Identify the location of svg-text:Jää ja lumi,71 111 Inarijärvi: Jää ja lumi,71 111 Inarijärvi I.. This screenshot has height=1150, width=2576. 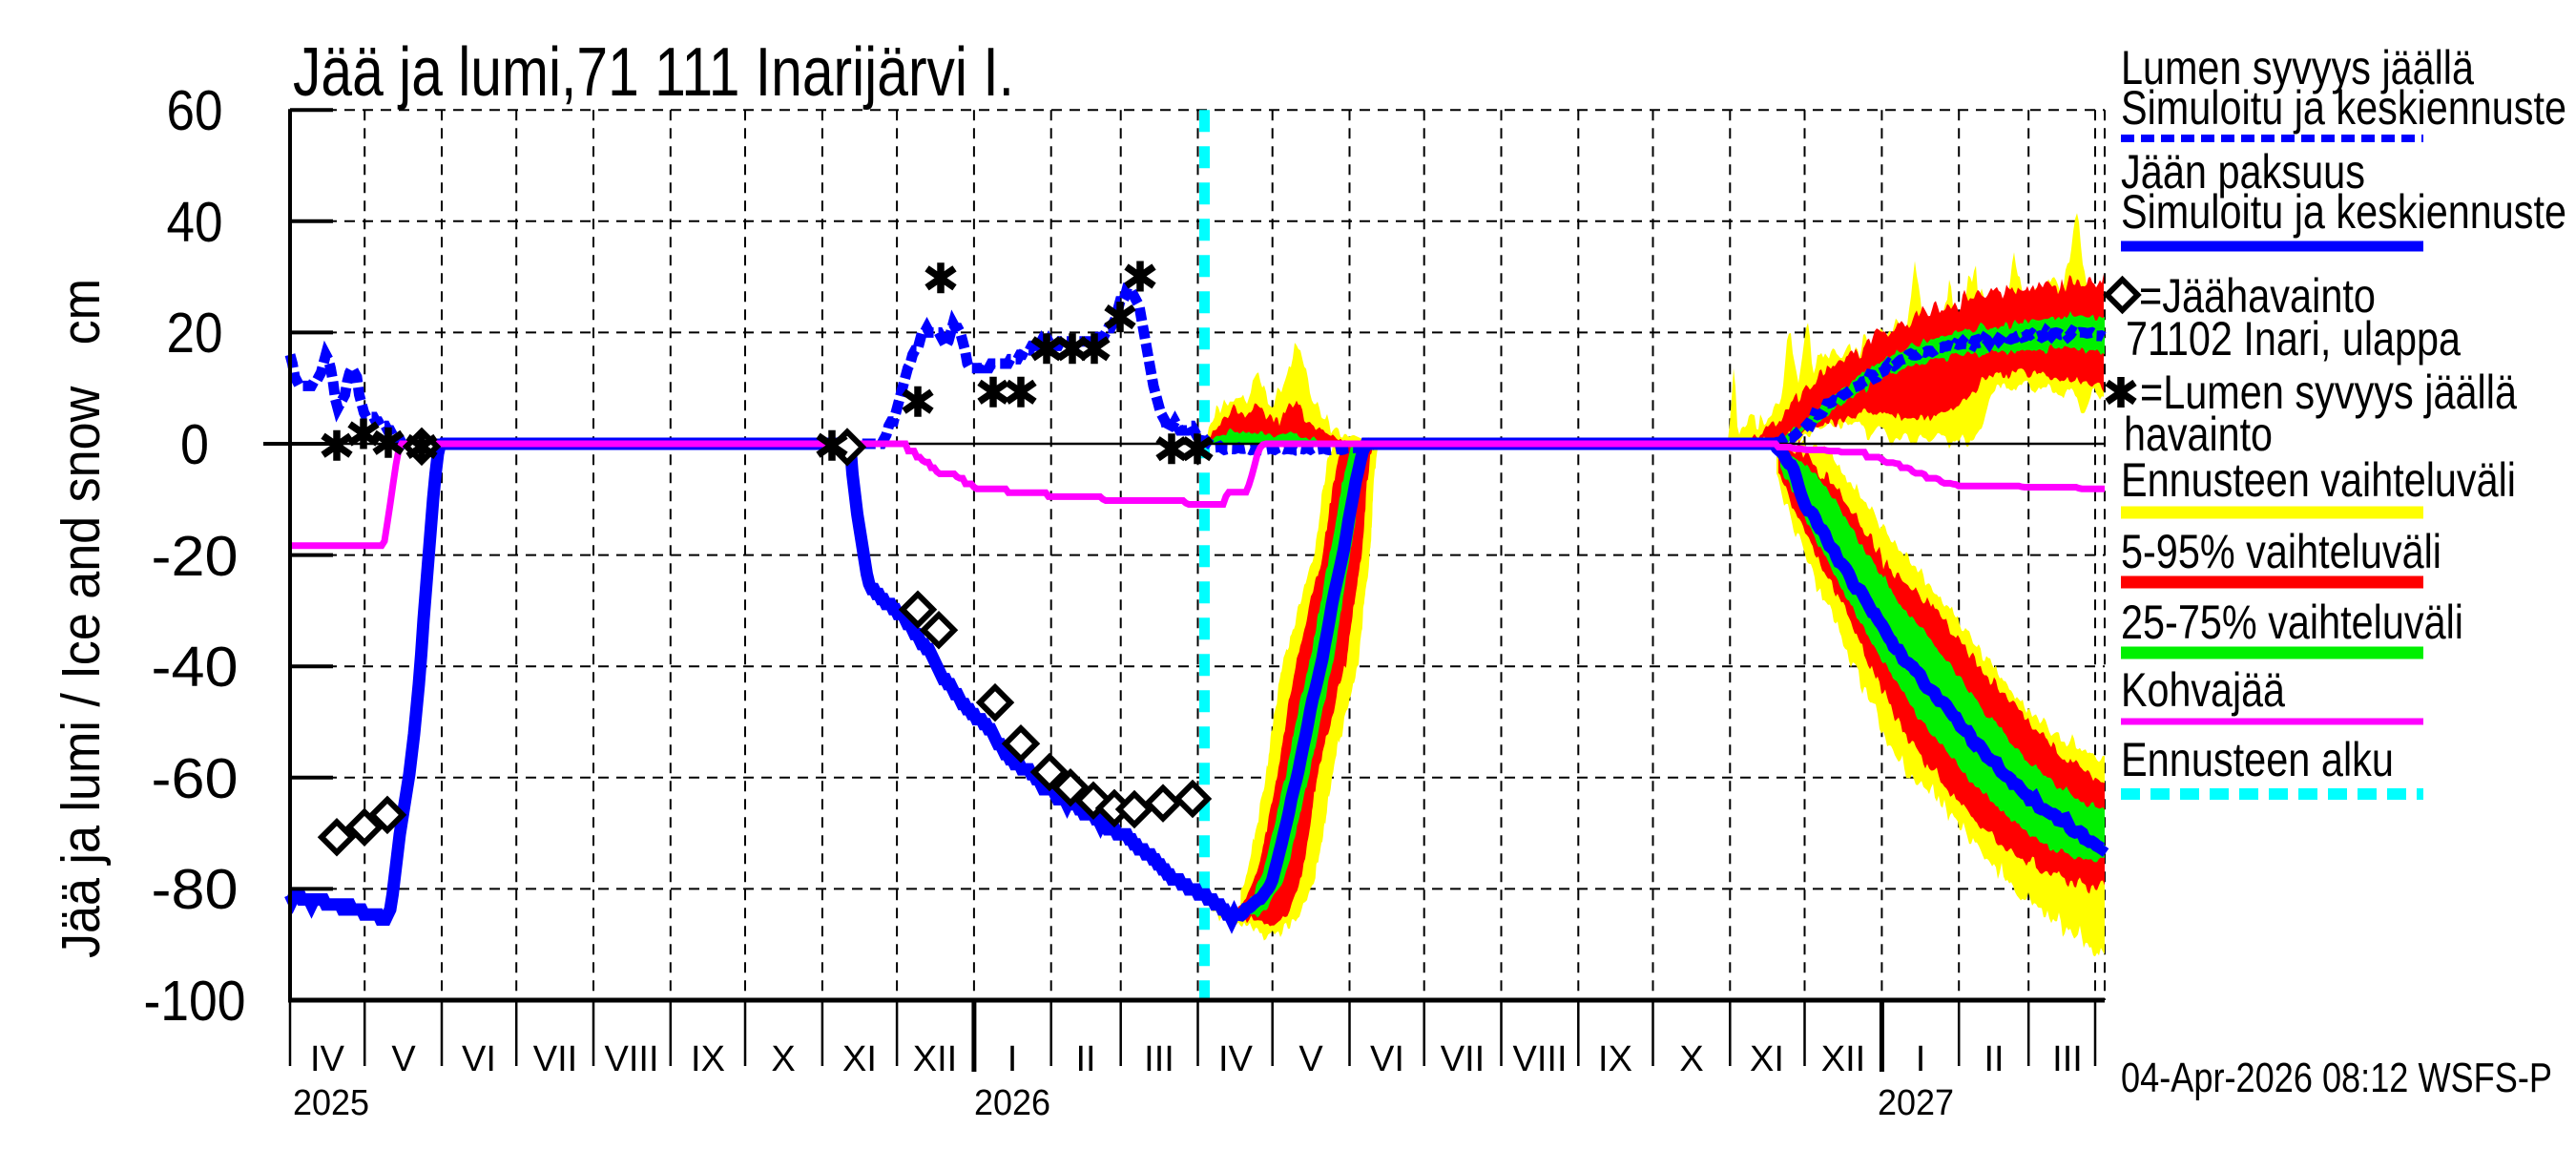
(653, 72).